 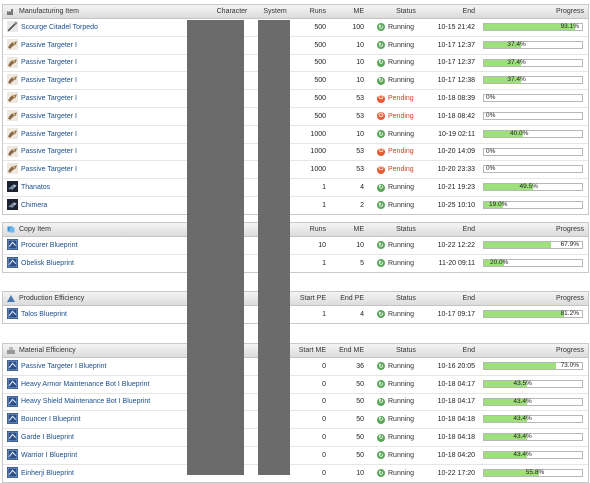 What do you see at coordinates (533, 187) in the screenshot?
I see `progress-bar: 49.5%` at bounding box center [533, 187].